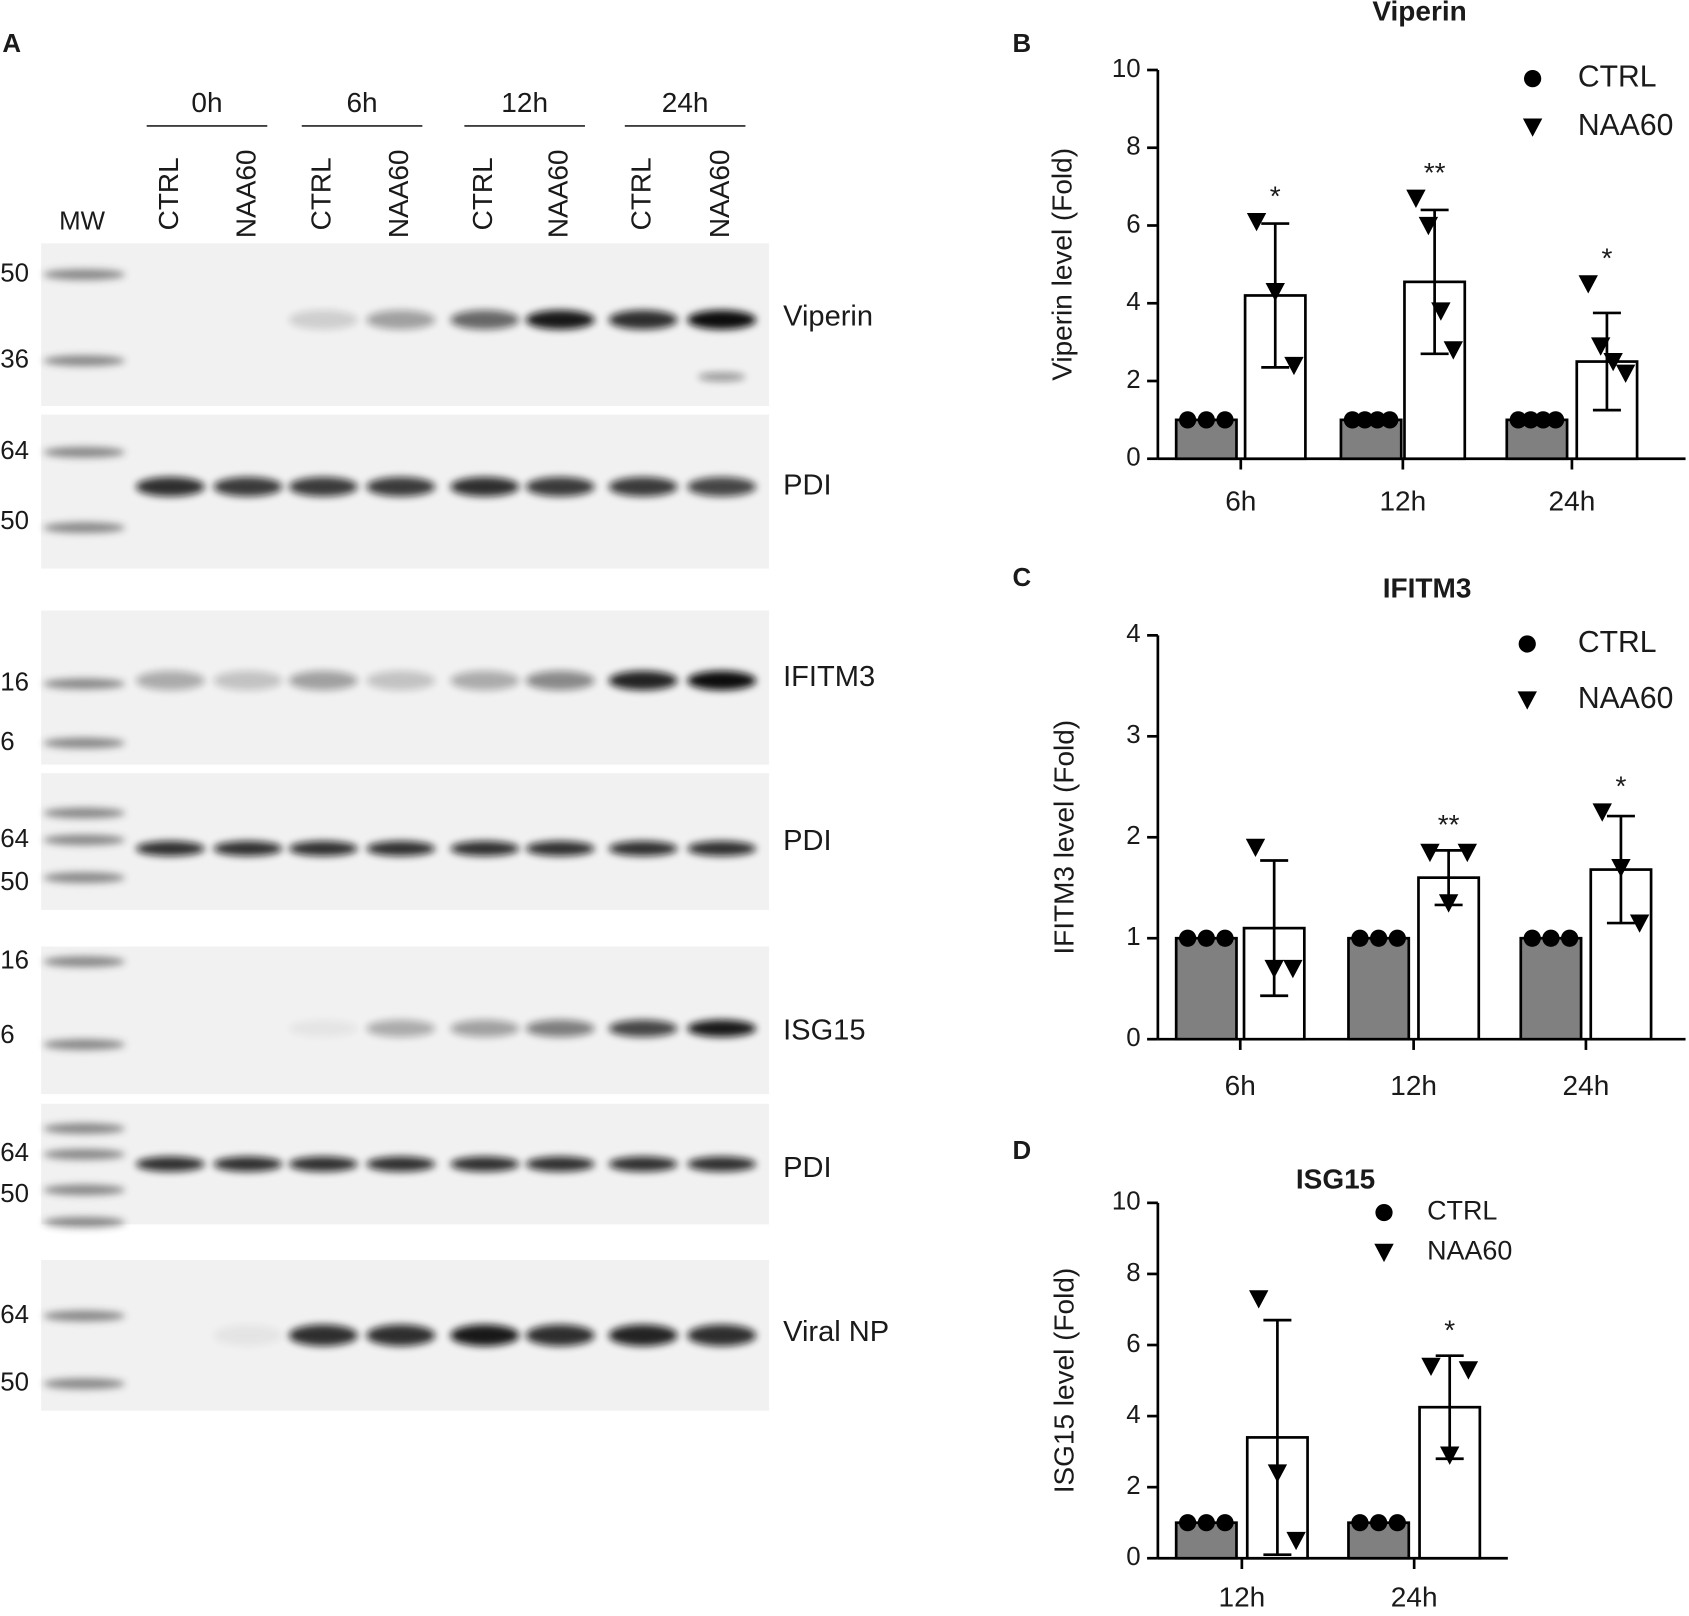 The width and height of the screenshot is (1689, 1616). I want to click on x-tick-label: 24h, so click(1572, 500).